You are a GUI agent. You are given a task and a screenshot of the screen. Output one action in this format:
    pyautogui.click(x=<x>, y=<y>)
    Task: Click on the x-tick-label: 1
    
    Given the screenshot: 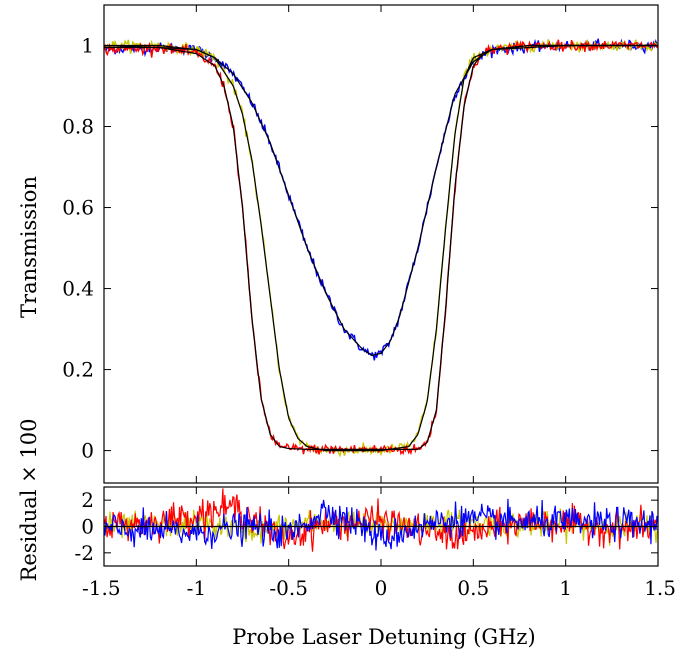 What is the action you would take?
    pyautogui.click(x=565, y=588)
    